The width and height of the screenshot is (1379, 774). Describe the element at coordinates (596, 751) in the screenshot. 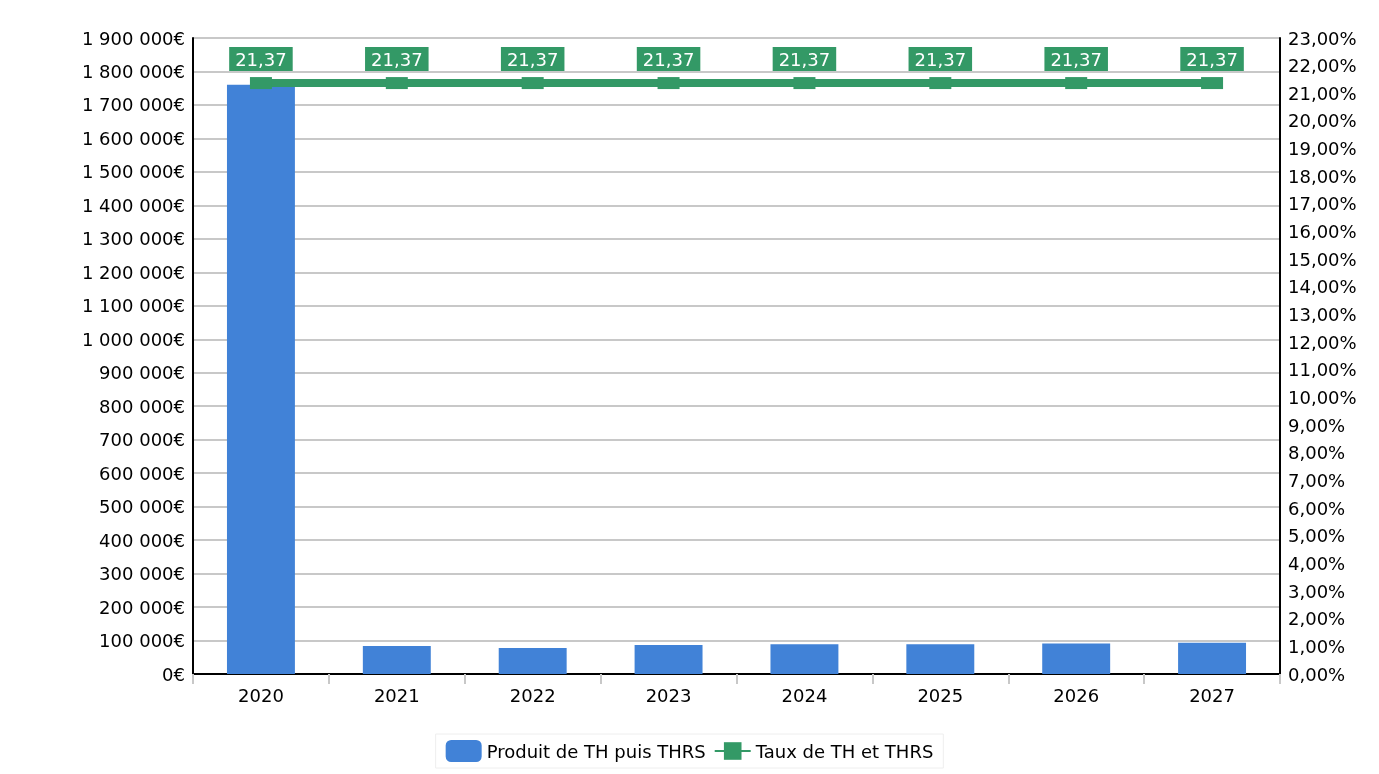

I see `legend-label: Produit de TH puis THRS` at that location.